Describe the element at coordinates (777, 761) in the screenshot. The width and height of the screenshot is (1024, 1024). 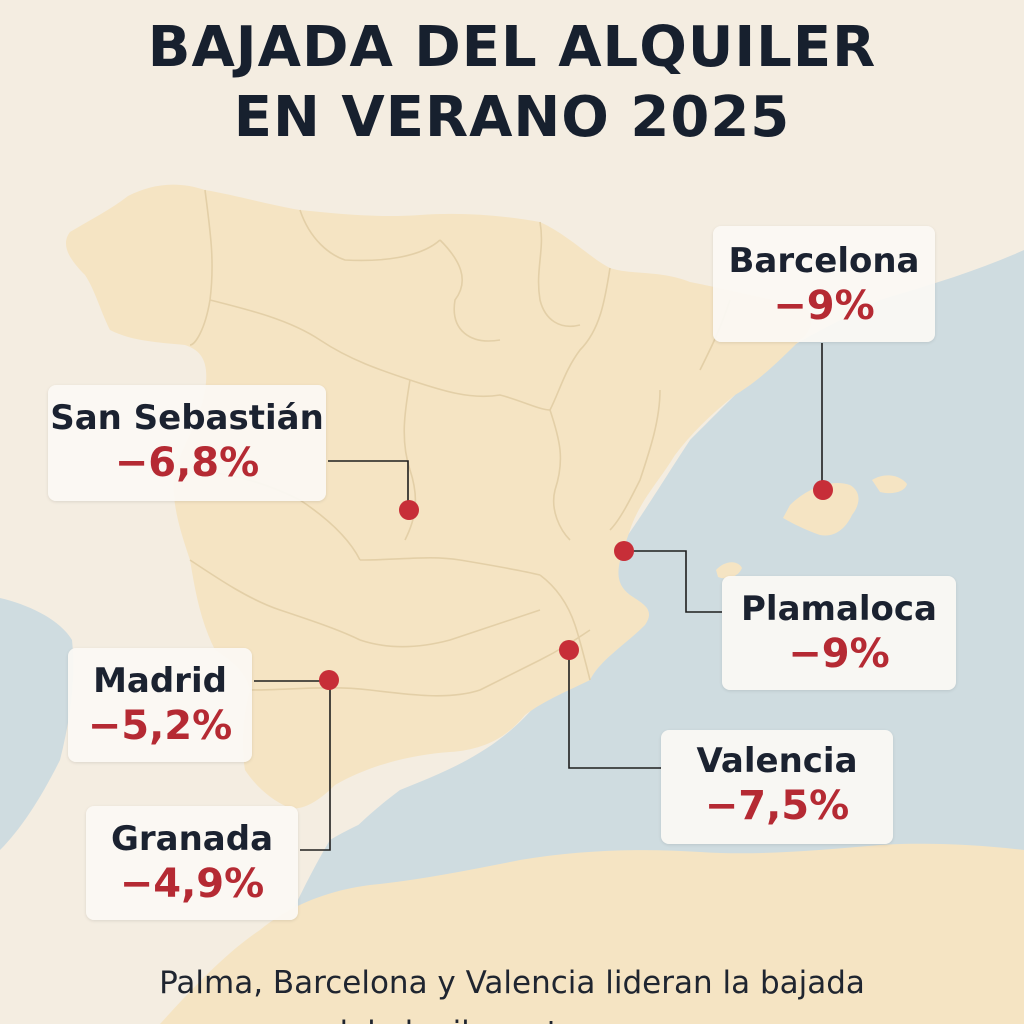
I see `callout-city: Valencia` at that location.